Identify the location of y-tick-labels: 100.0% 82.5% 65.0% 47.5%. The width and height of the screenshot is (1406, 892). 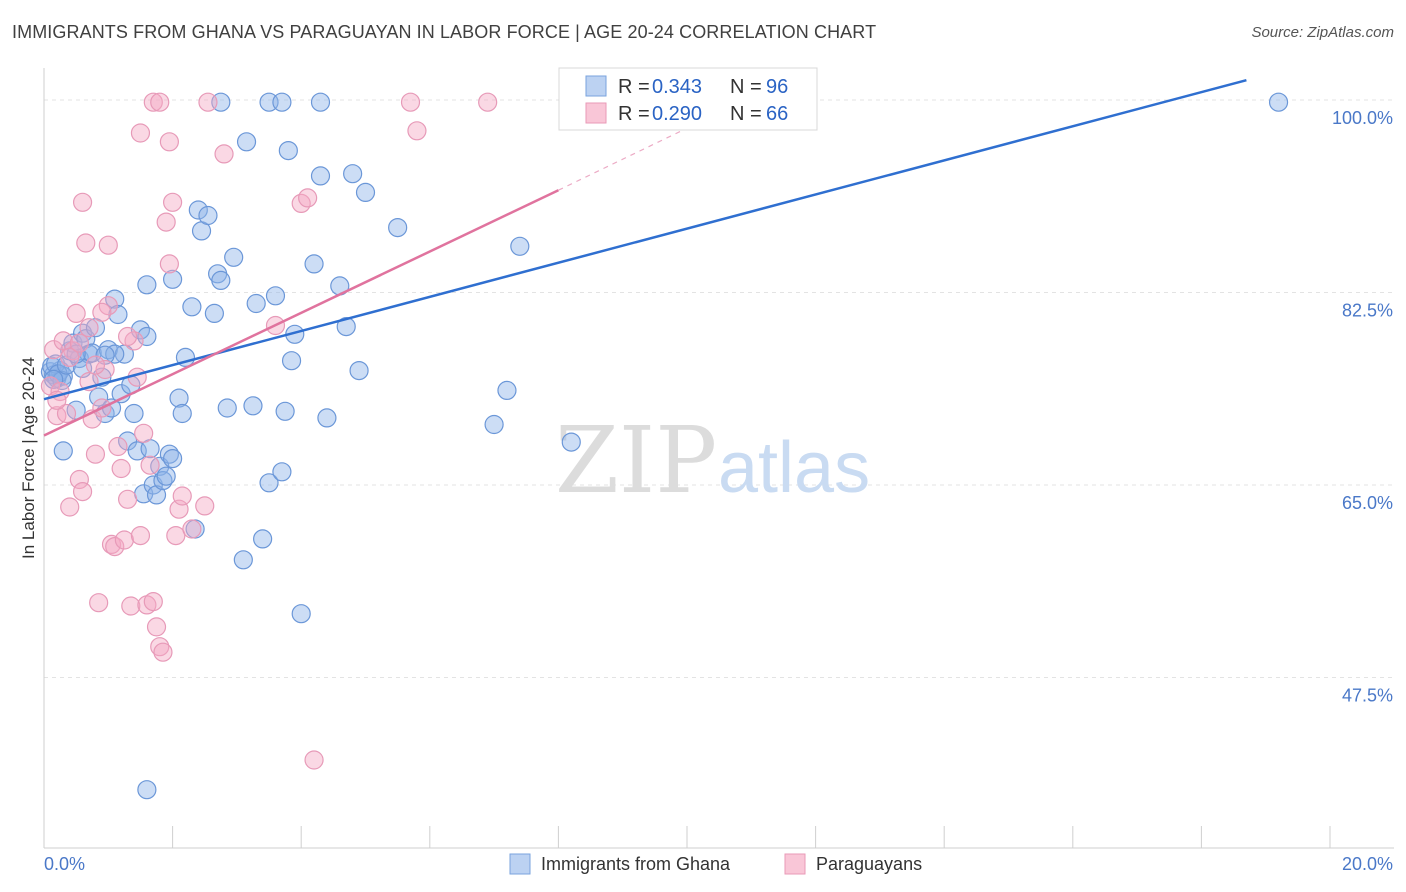
(1362, 407).